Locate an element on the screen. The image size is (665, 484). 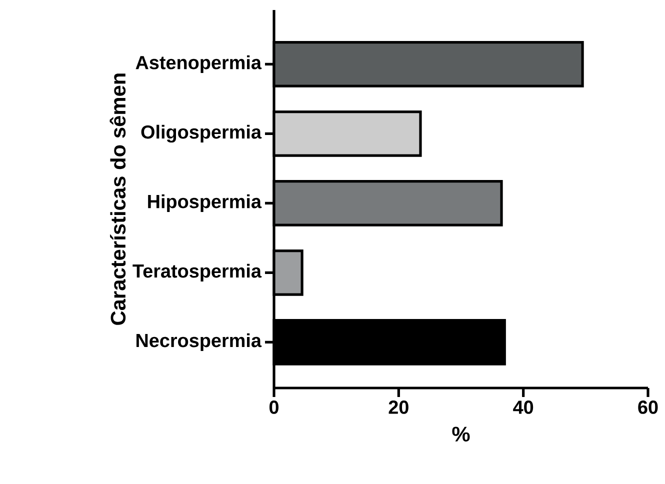
x-tick-label: 60 is located at coordinates (648, 407).